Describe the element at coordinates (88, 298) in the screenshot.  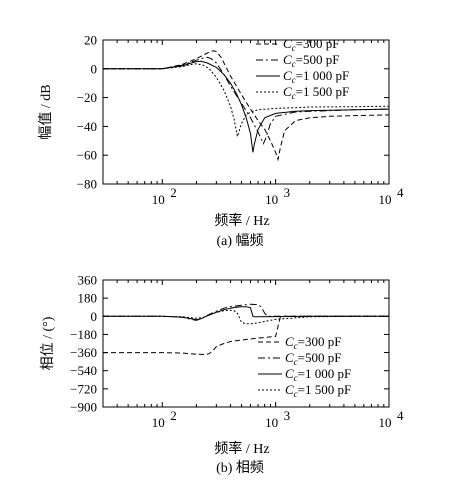
I see `y-tick-label: 180` at that location.